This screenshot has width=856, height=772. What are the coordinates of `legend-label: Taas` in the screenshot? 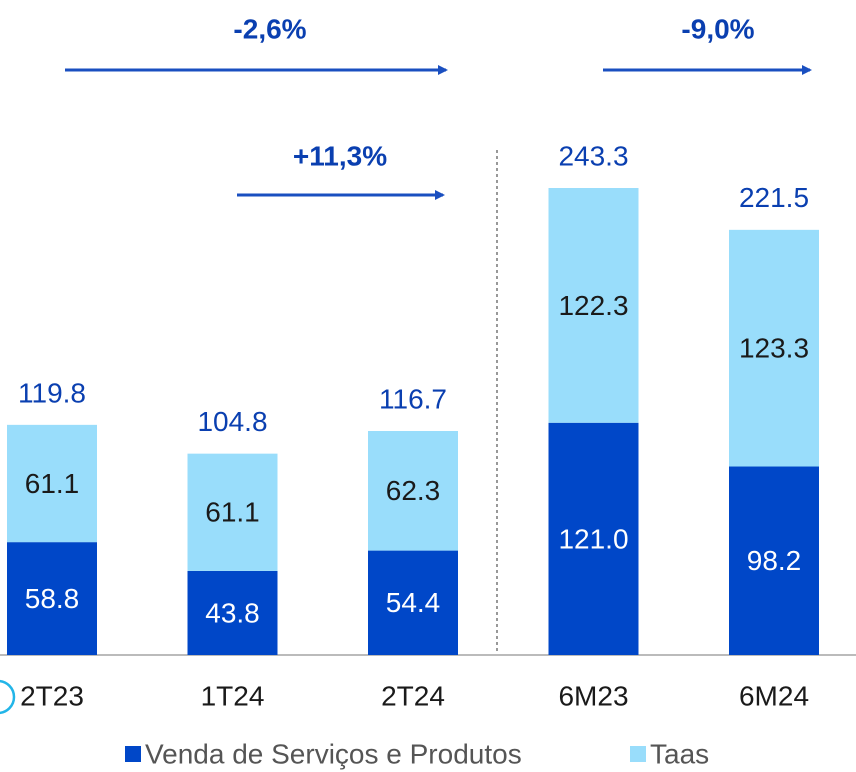 It's located at (679, 753).